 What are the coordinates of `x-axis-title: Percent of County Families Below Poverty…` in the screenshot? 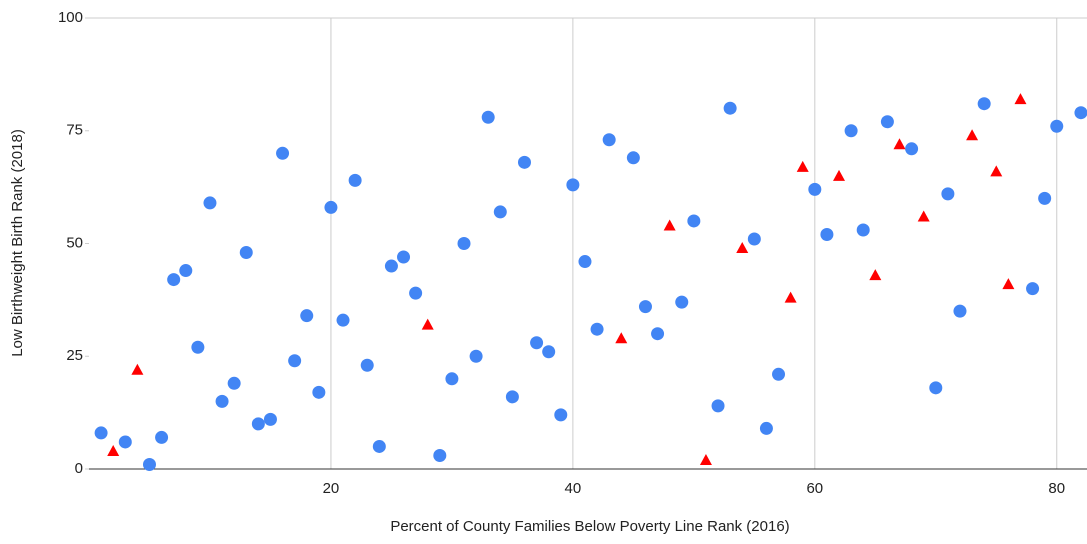 It's located at (589, 526).